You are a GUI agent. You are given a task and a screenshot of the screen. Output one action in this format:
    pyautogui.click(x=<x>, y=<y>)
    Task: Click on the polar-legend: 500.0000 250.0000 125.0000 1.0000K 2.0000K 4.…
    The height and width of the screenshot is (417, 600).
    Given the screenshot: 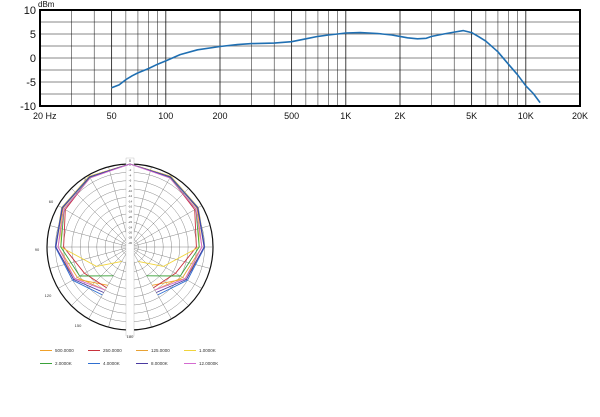 What is the action you would take?
    pyautogui.click(x=145, y=357)
    